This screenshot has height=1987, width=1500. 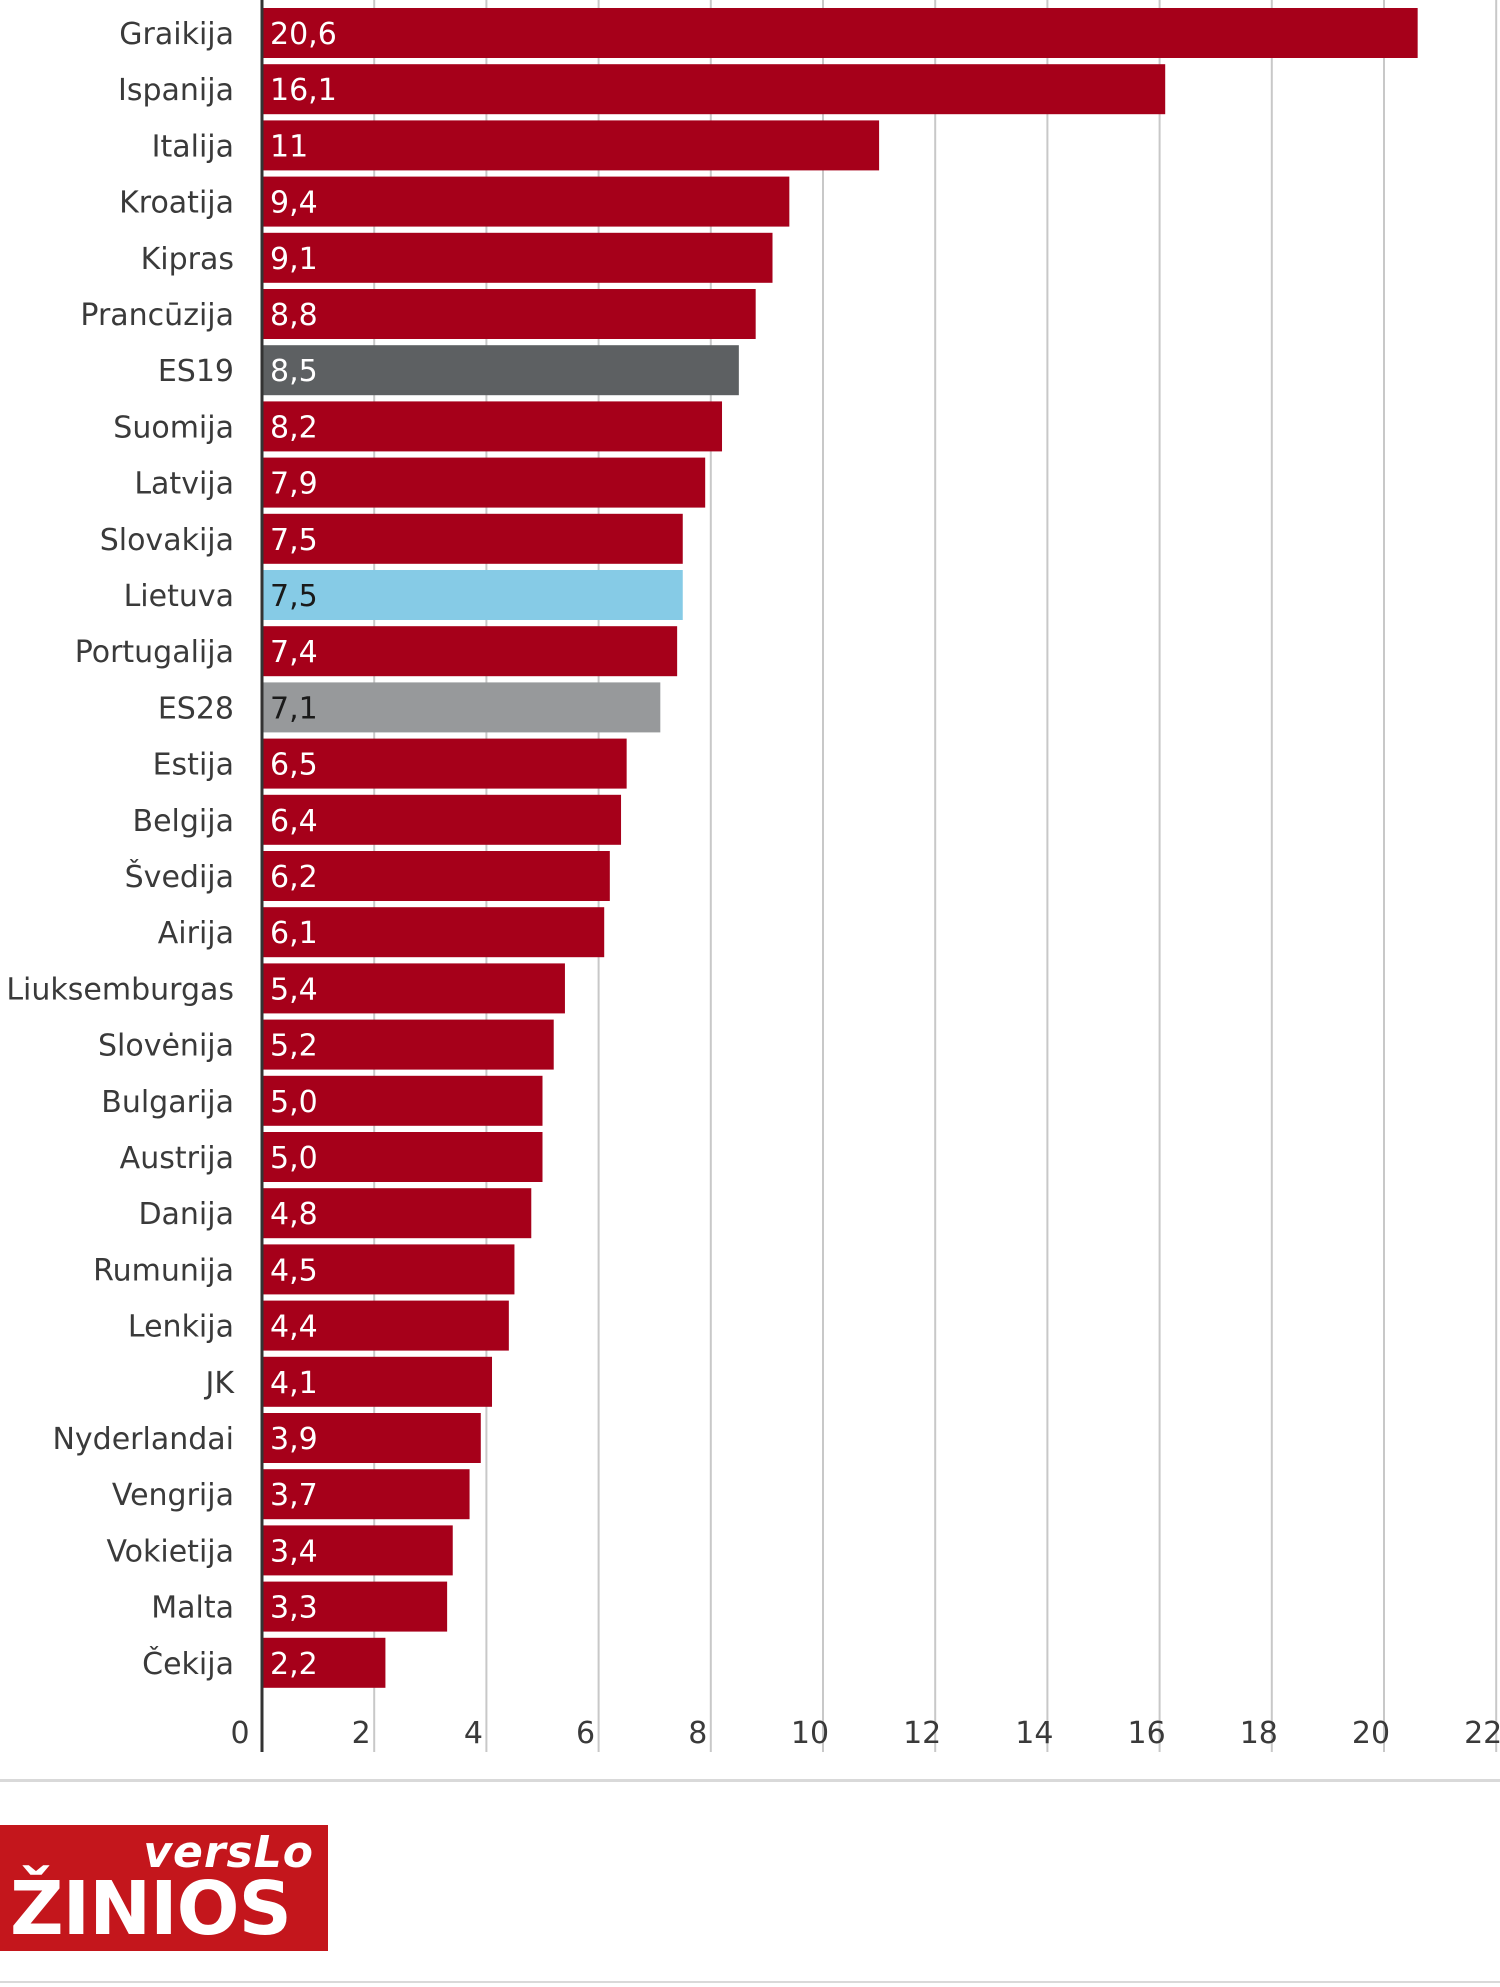 What do you see at coordinates (176, 34) in the screenshot?
I see `category-label: Graikija` at bounding box center [176, 34].